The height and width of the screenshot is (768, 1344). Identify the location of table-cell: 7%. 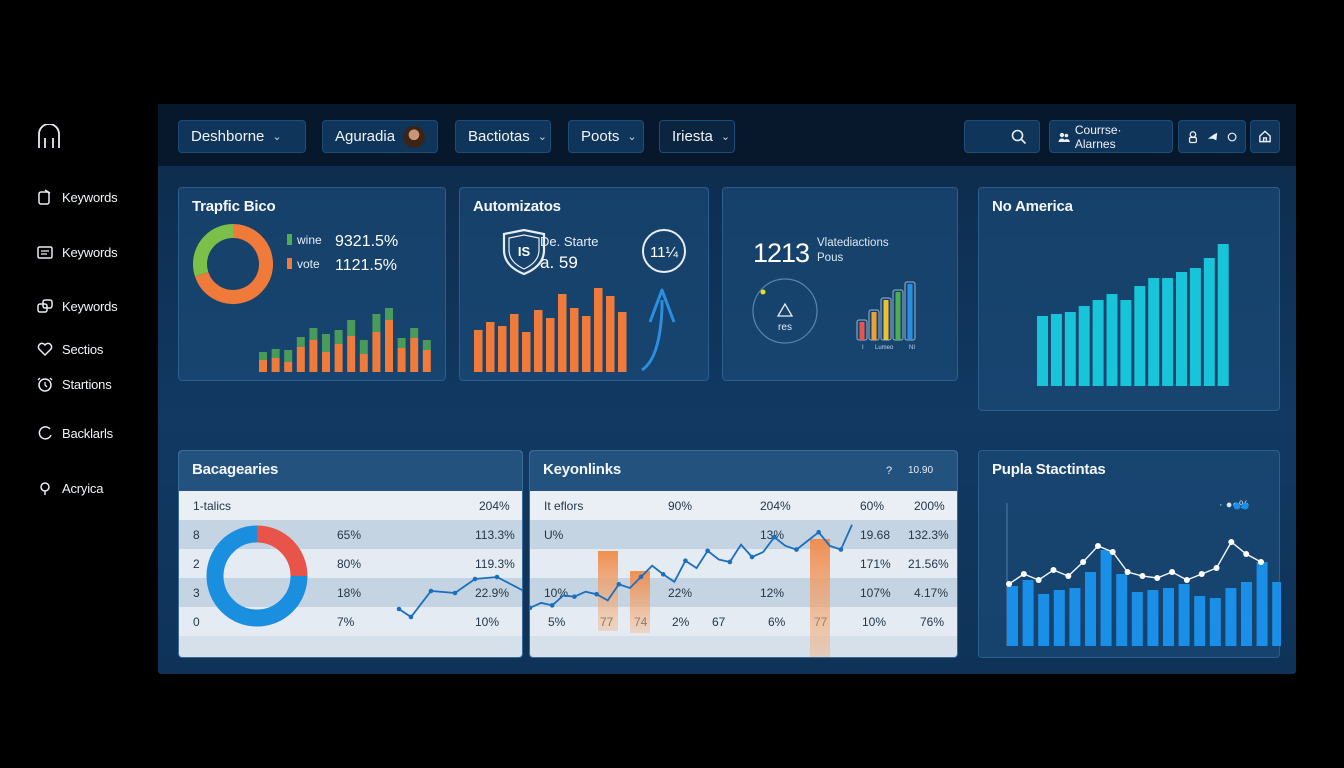
(346, 622).